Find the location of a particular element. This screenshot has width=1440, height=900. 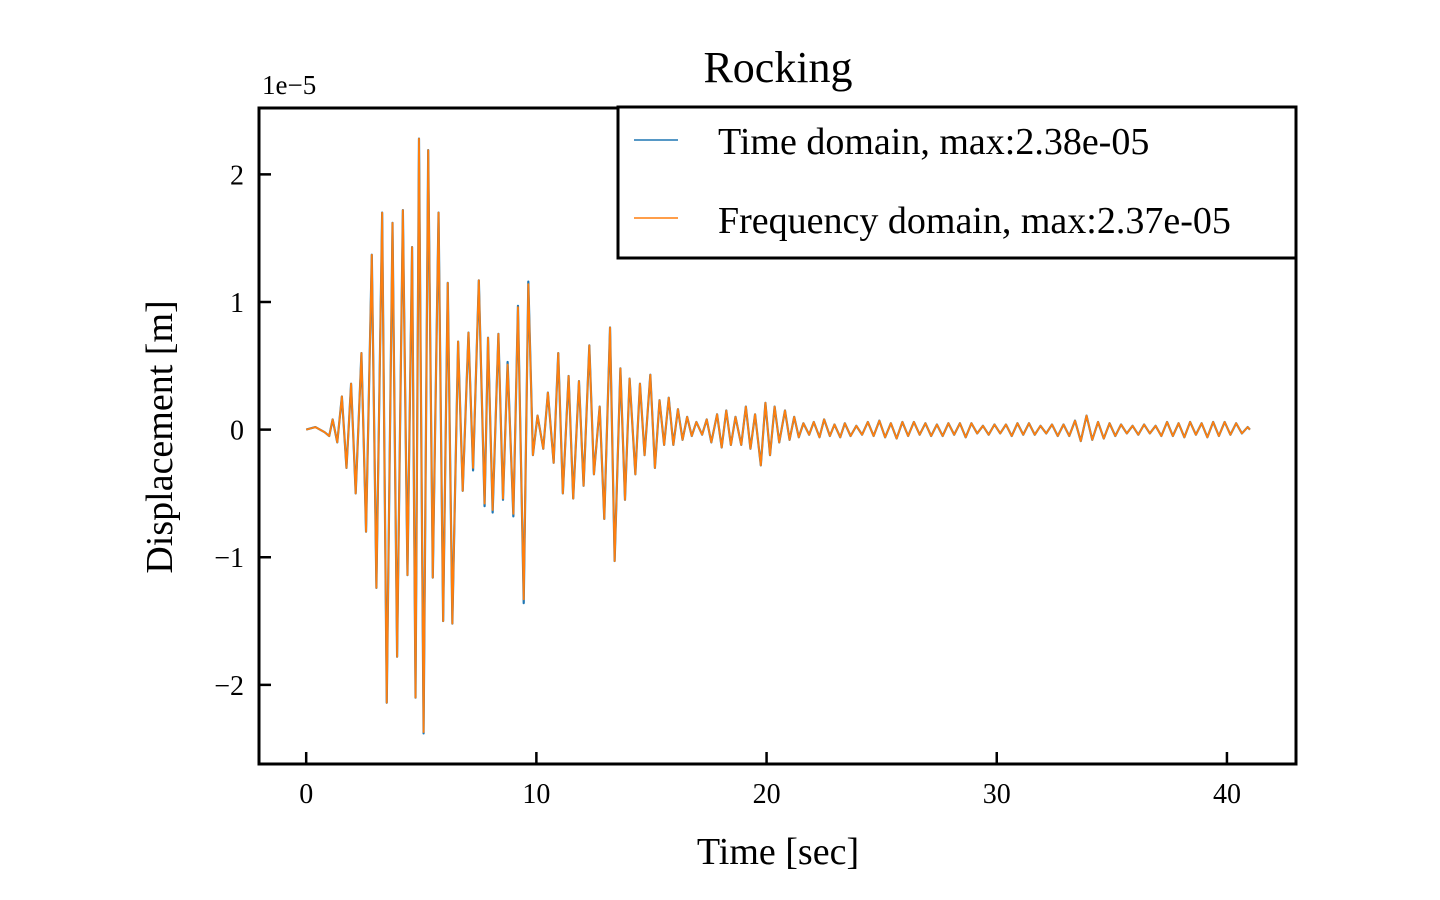

y-axis-ticks: −2 −1 0 1 2 is located at coordinates (242, 431).